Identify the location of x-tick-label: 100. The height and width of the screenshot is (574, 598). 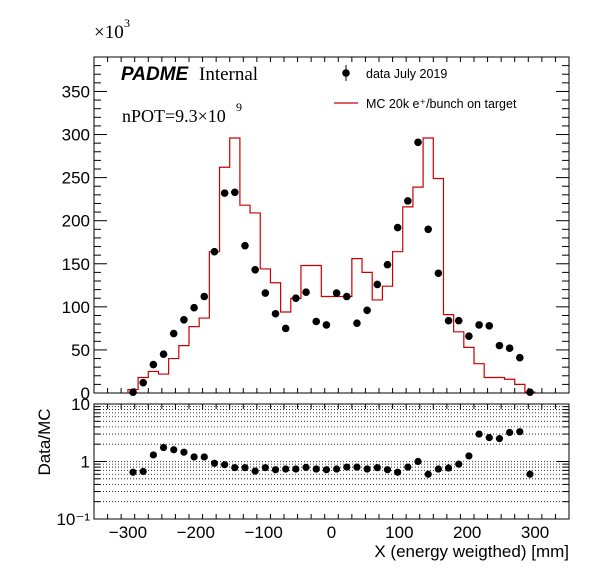
(399, 532).